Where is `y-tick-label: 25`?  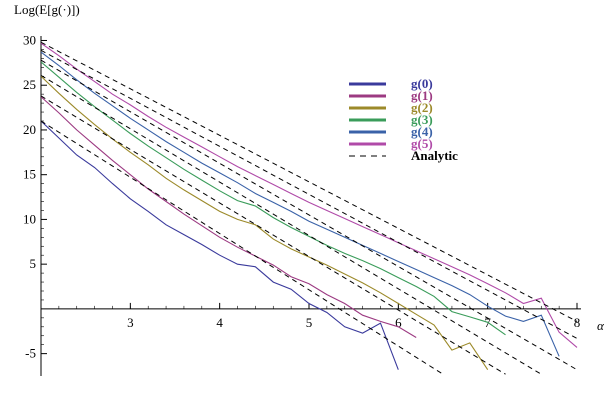
y-tick-label: 25 is located at coordinates (29, 84).